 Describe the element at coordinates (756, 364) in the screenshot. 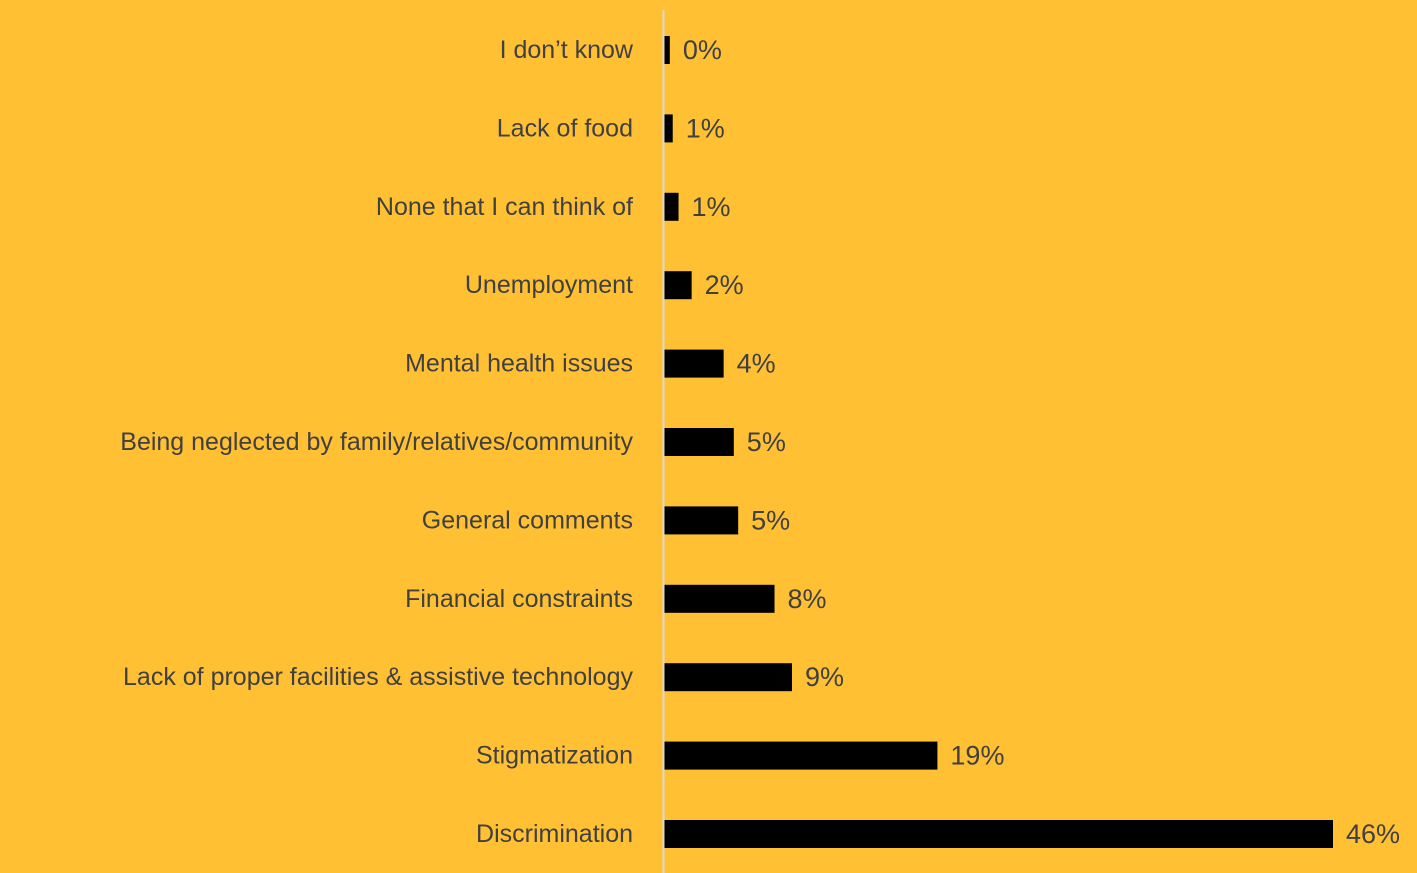

I see `value-label: 4%` at that location.